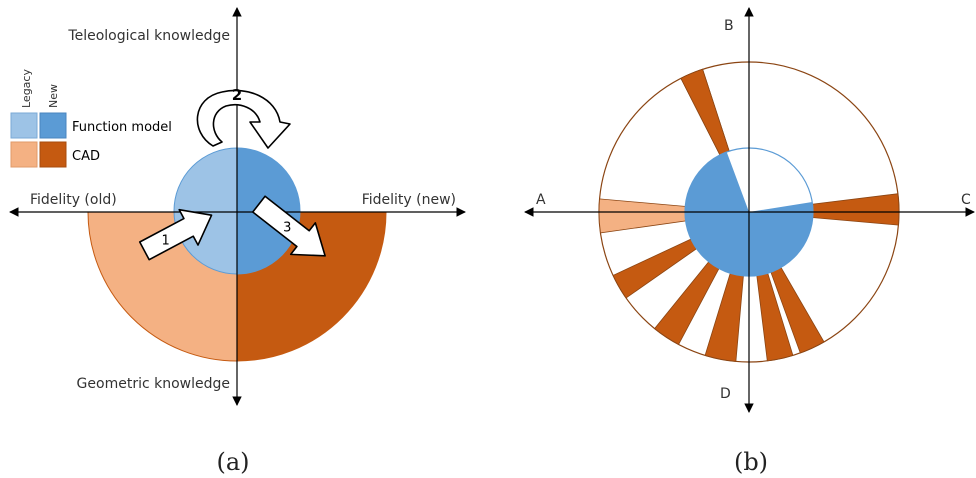 The height and width of the screenshot is (478, 976). Describe the element at coordinates (73, 200) in the screenshot. I see `axis-left-label: Fidelity (old)` at that location.